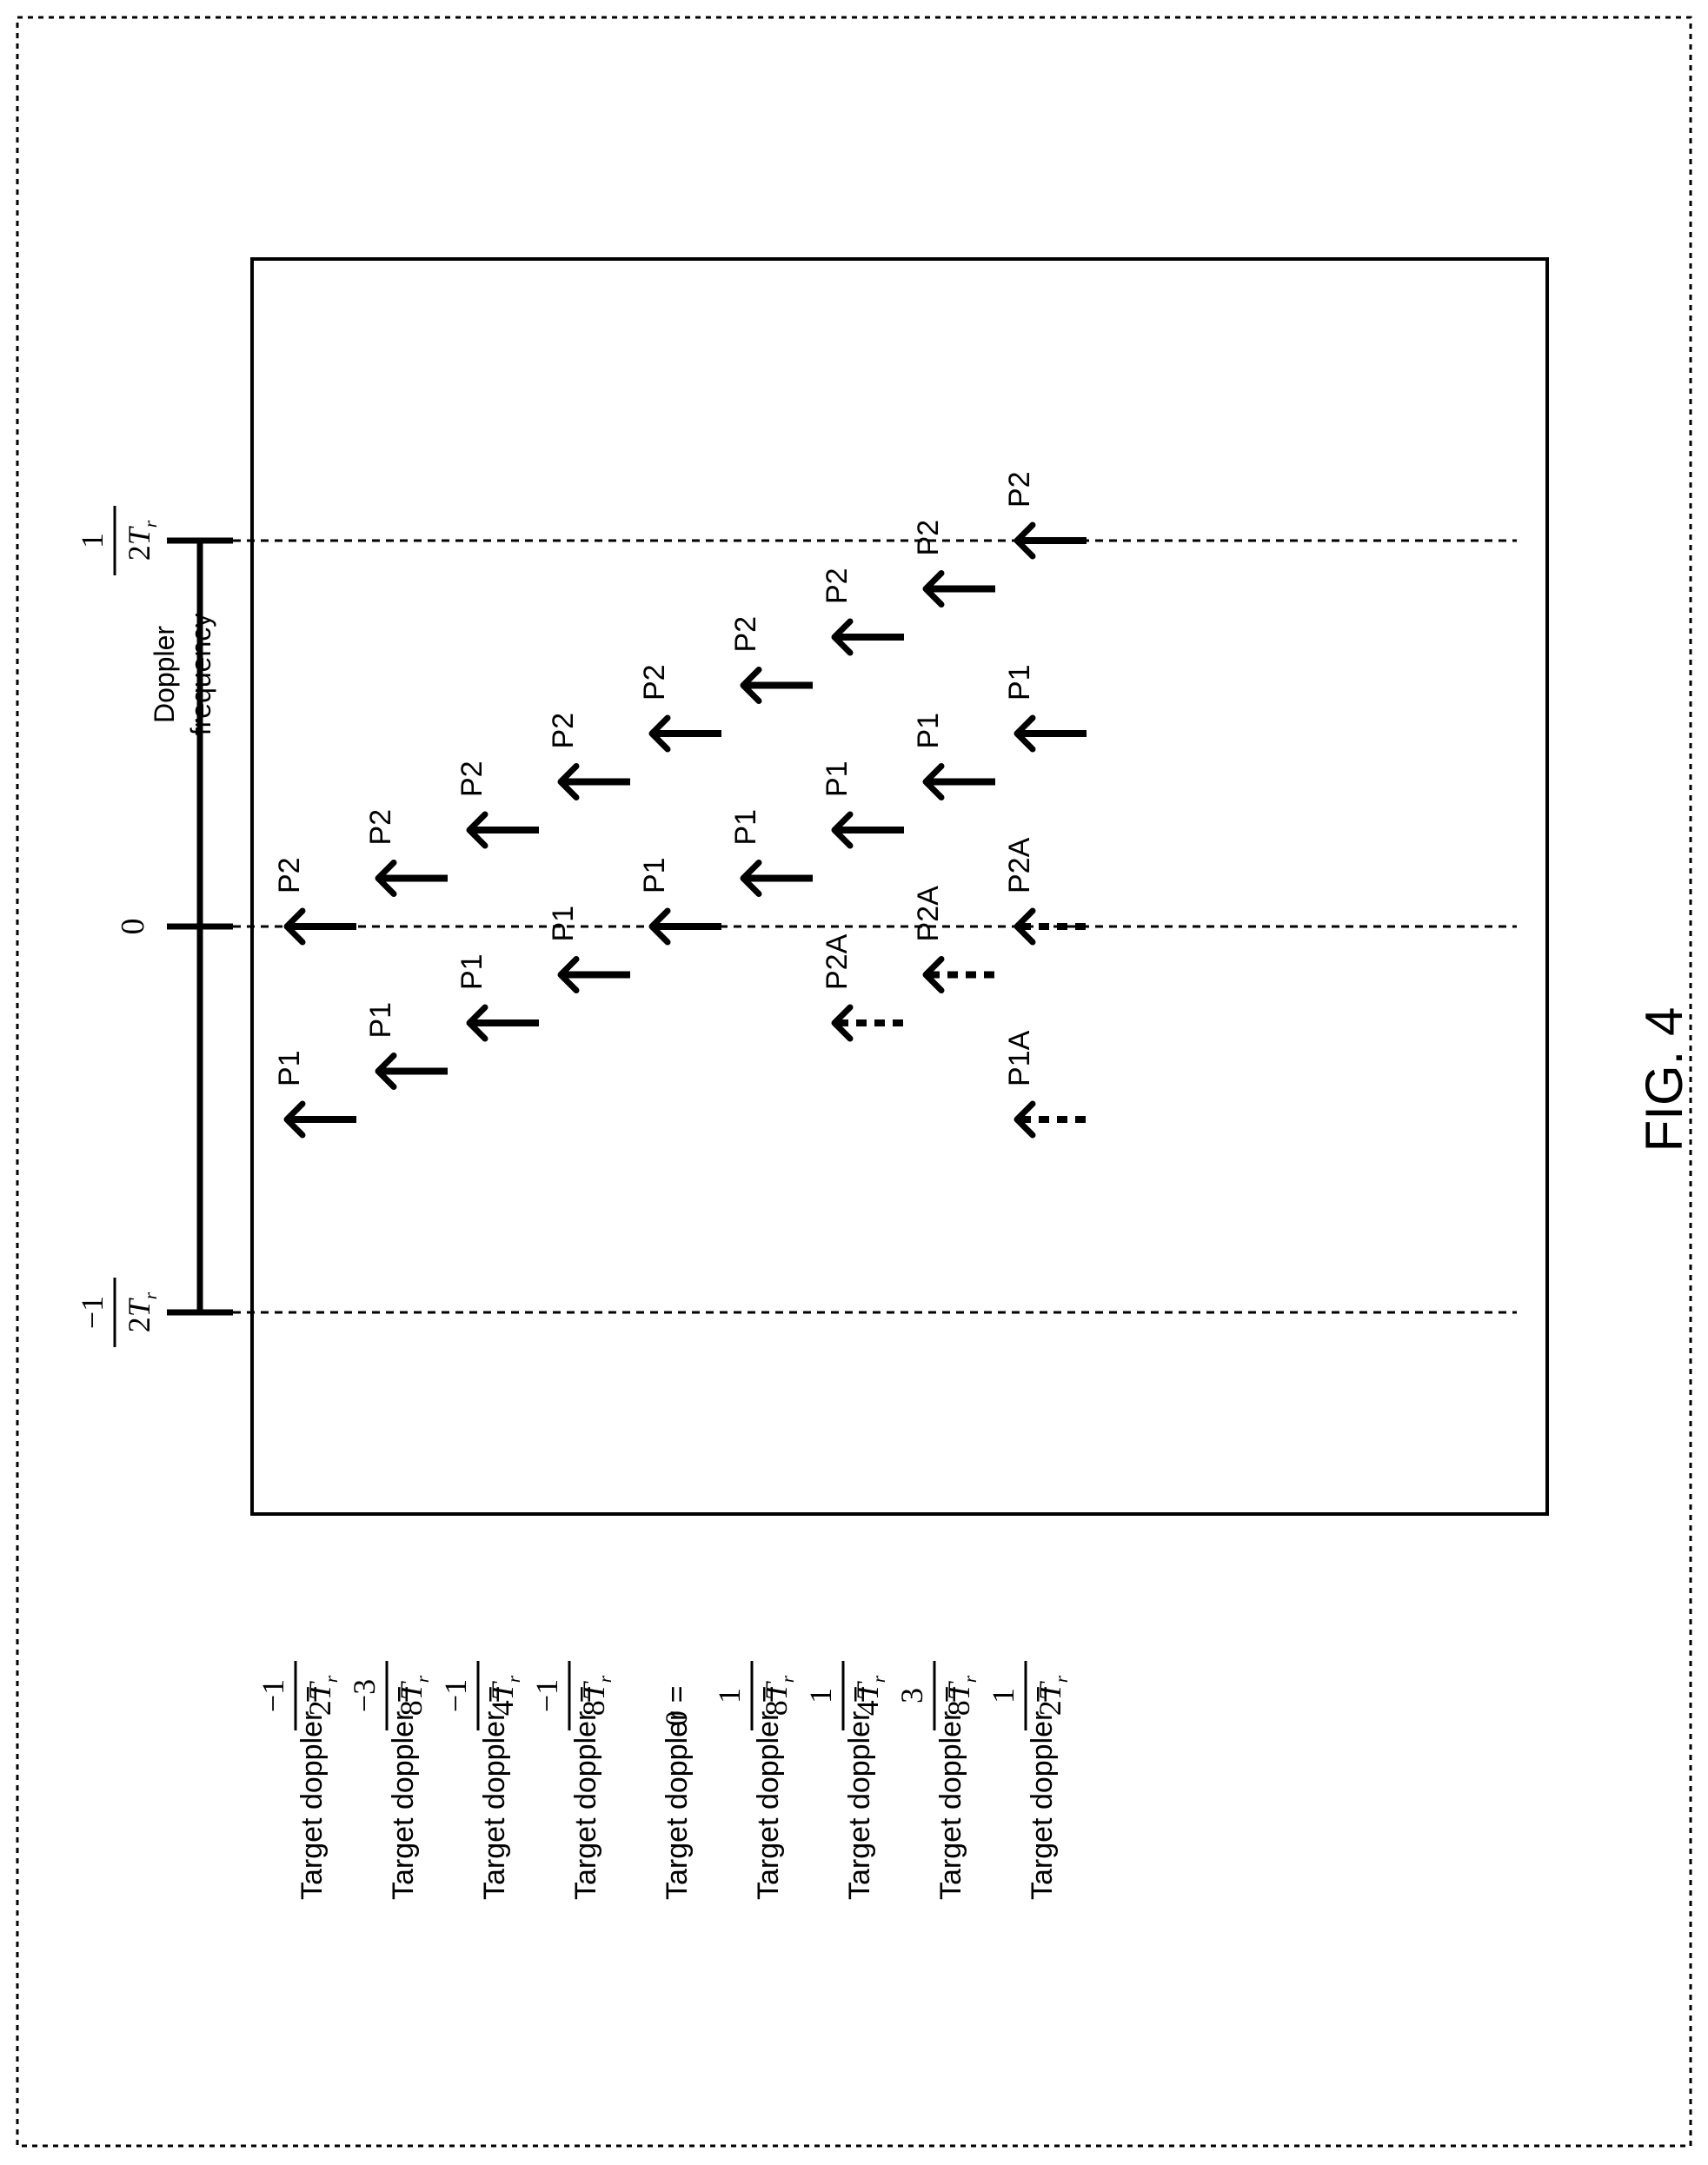  Describe the element at coordinates (481, 1696) in the screenshot. I see `row-value: −1 4Tr` at that location.